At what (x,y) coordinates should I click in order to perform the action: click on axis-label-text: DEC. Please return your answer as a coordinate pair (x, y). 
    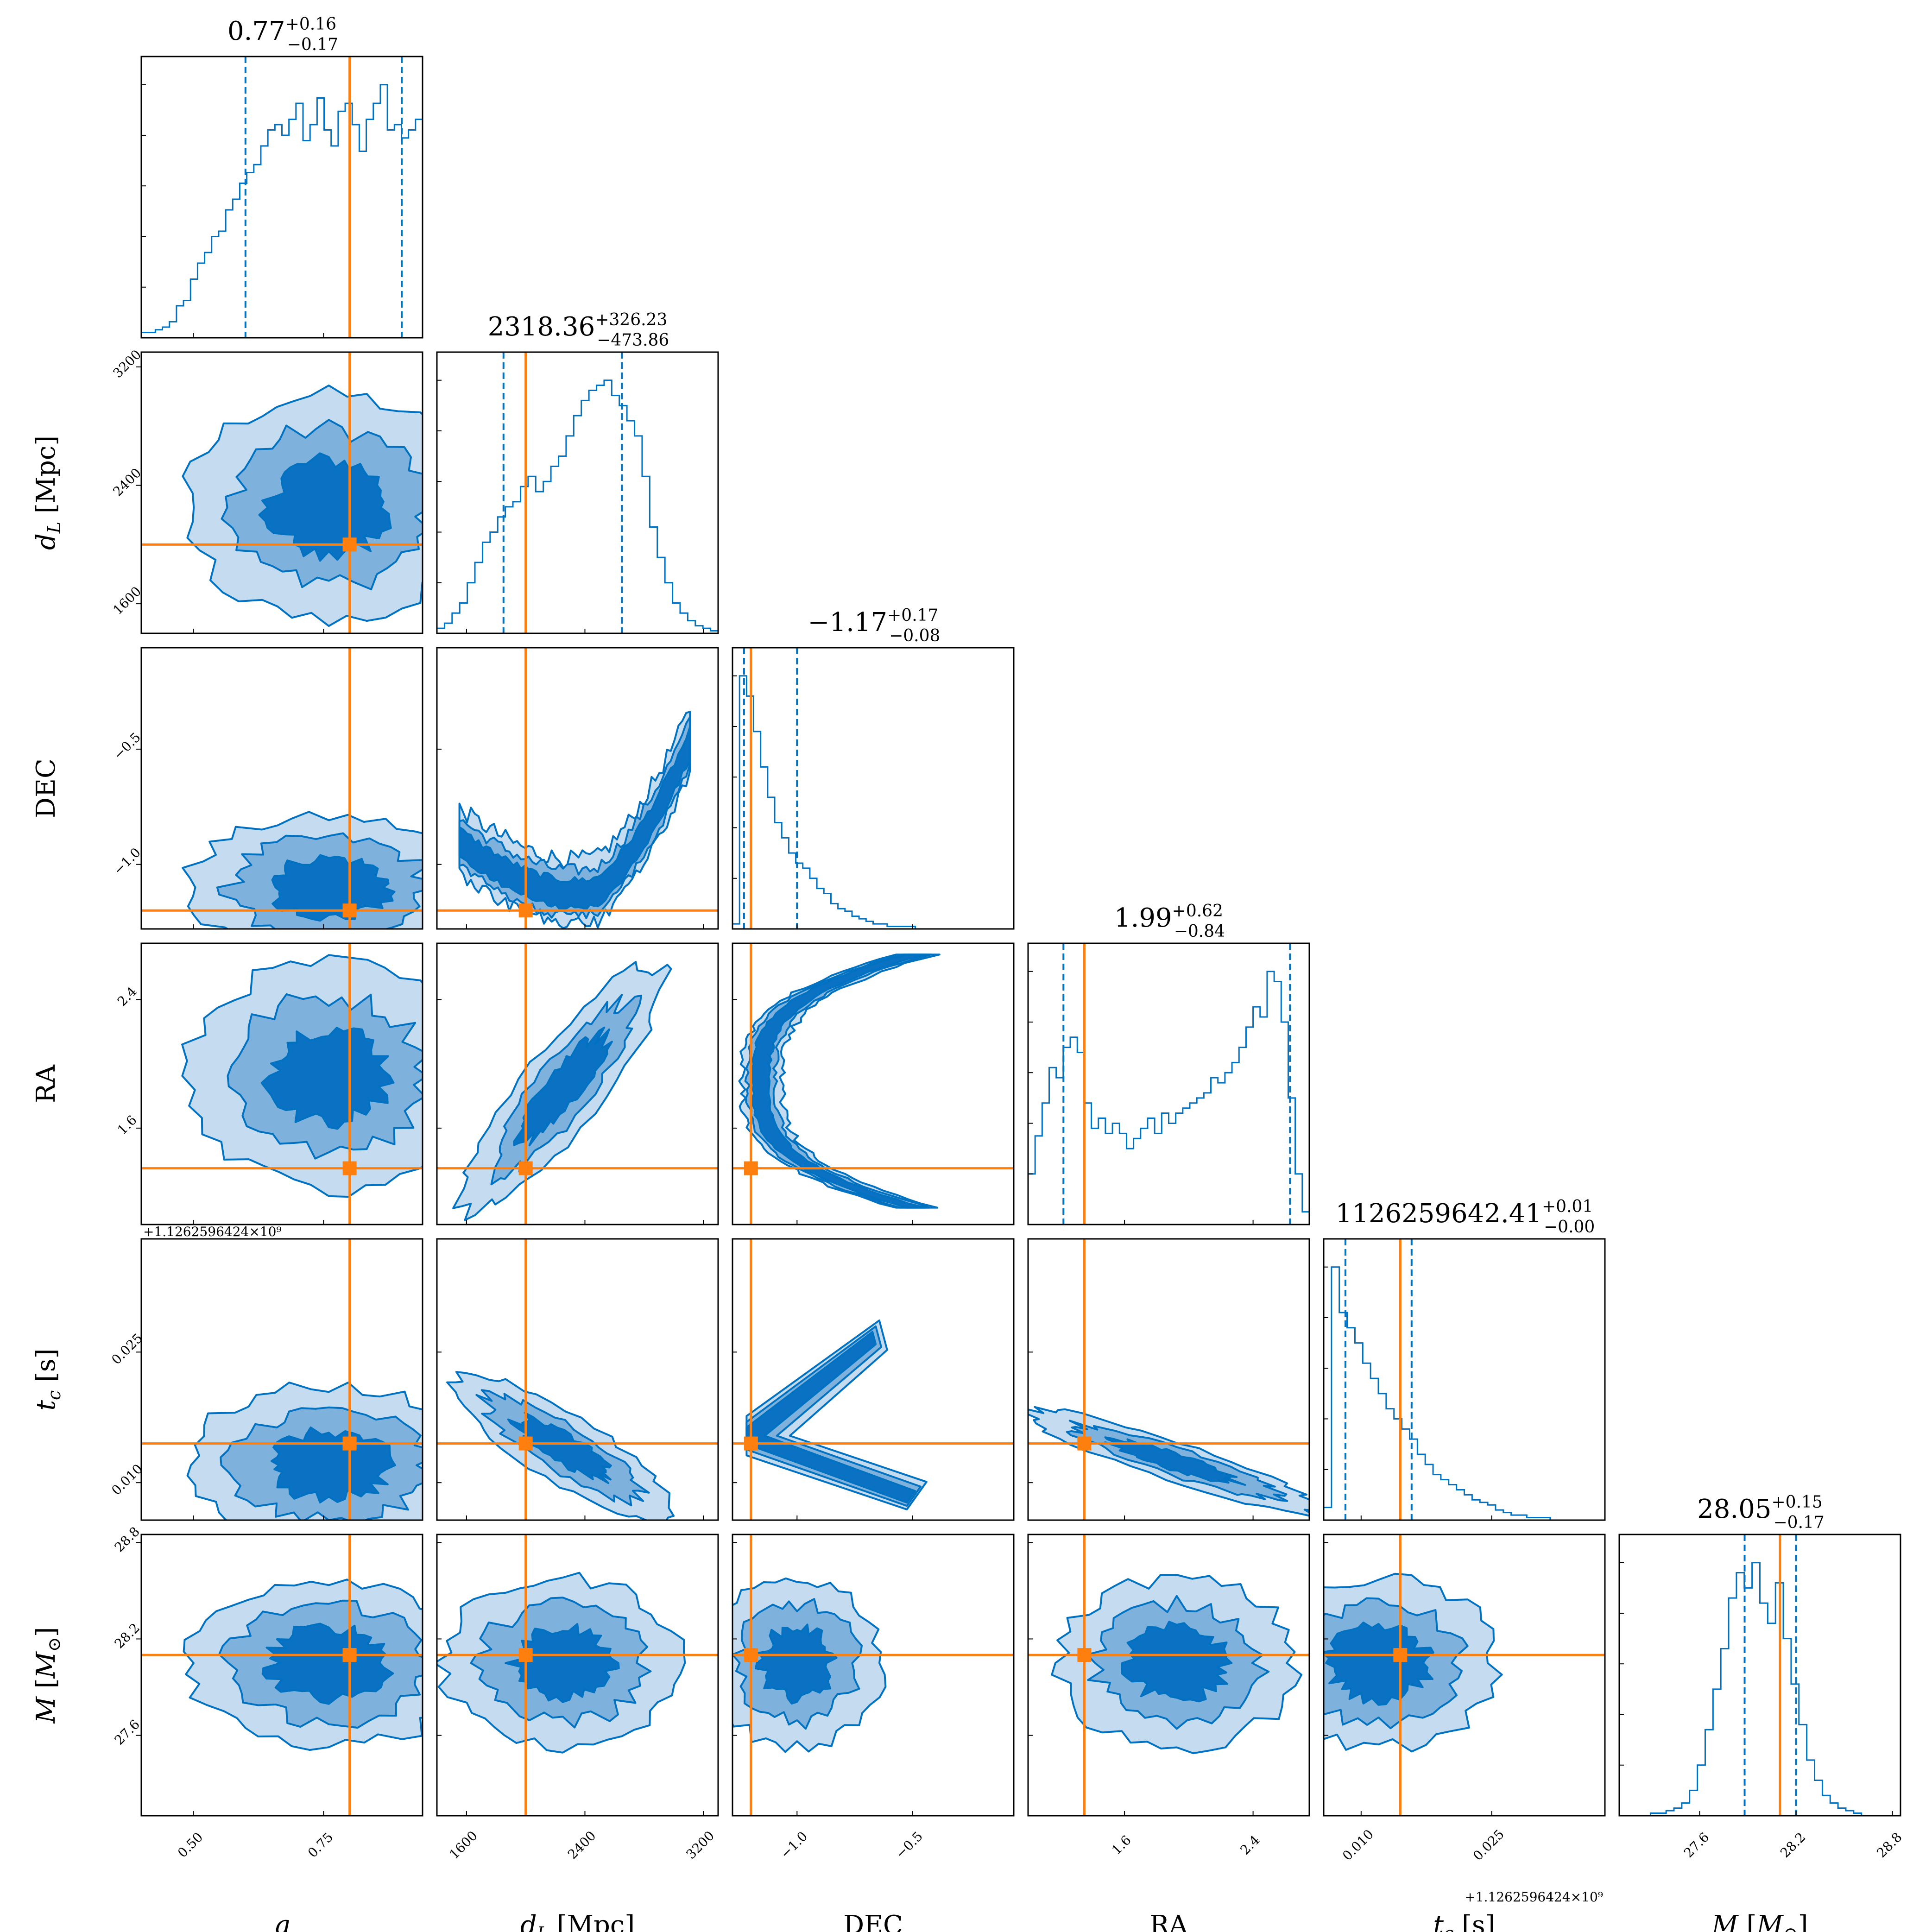
    Looking at the image, I should click on (46, 788).